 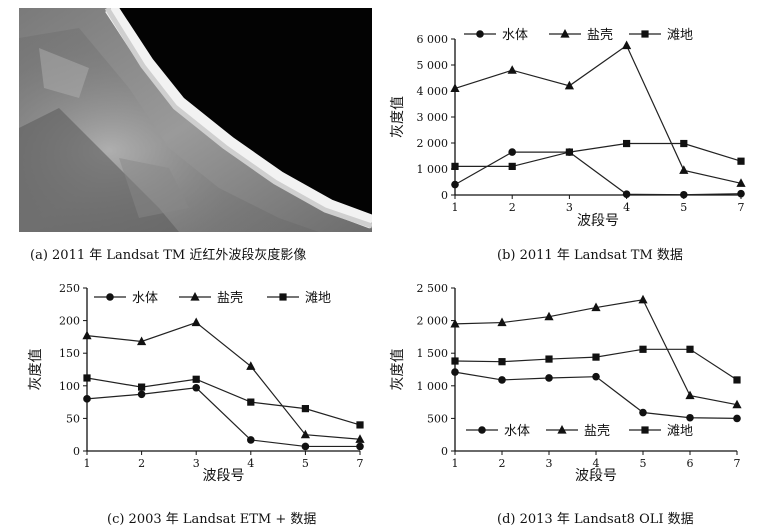 I want to click on y-tick-label: 50, so click(x=73, y=418).